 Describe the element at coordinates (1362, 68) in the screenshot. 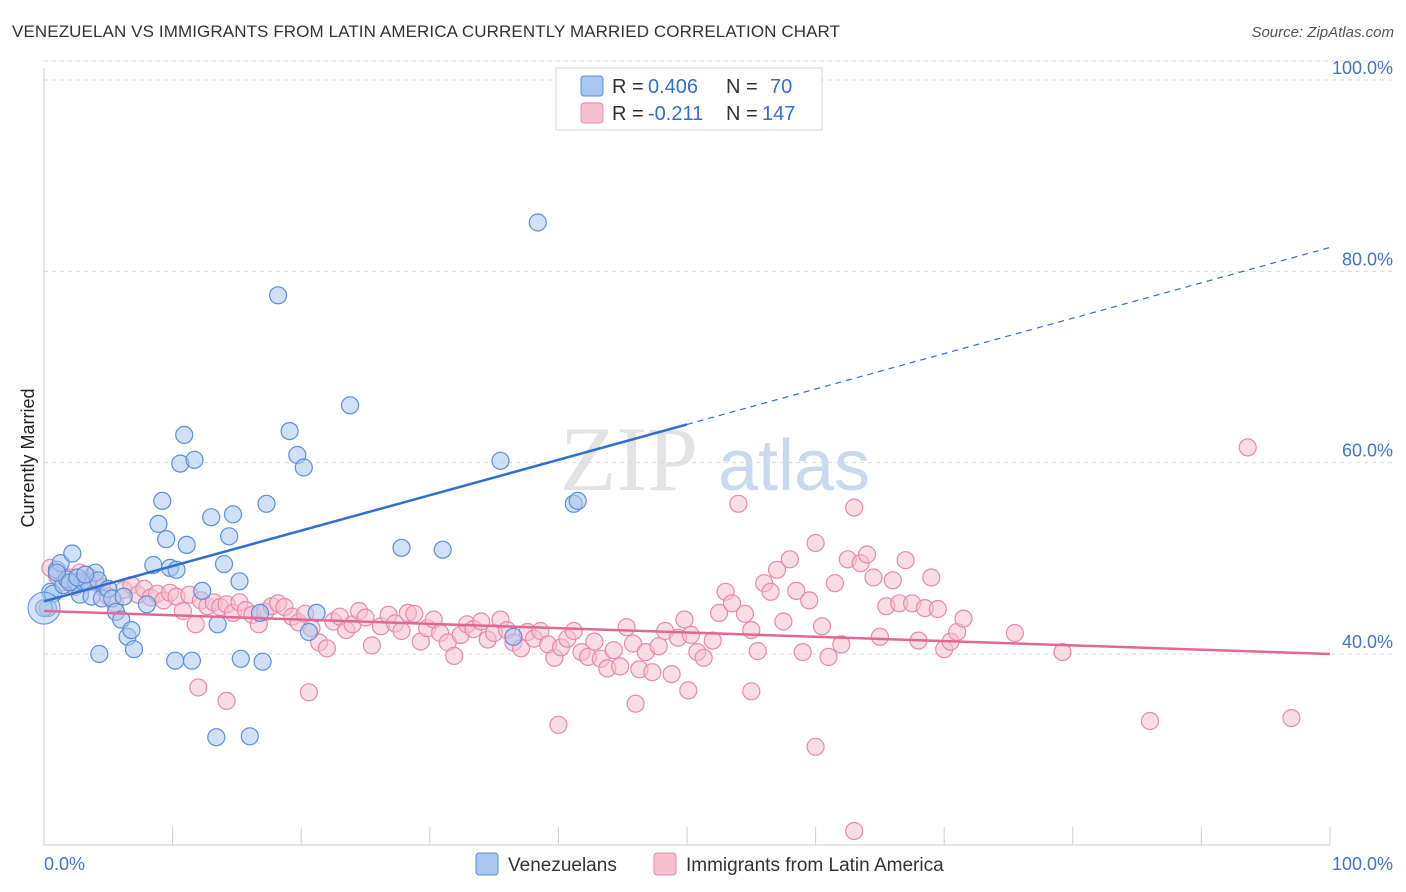

I see `y-tick-label-100: 100.0%` at that location.